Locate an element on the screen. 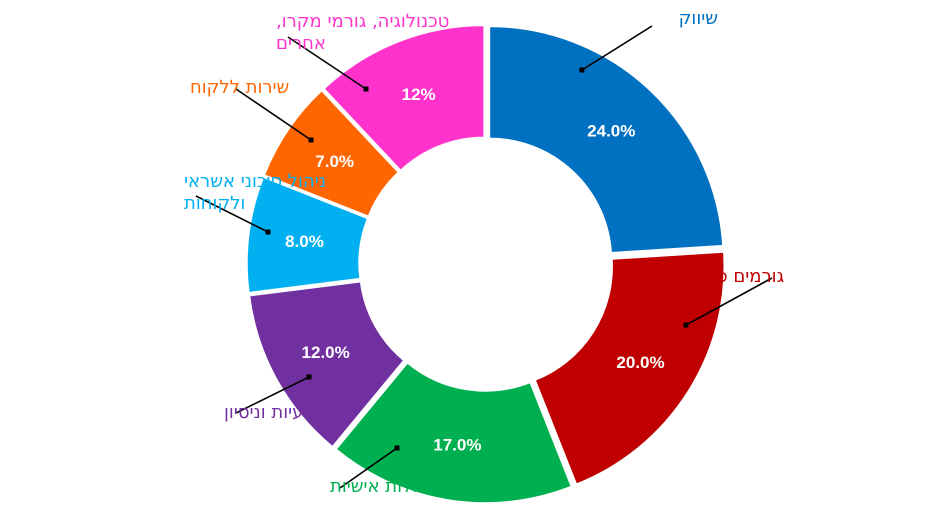  category-label: גורמים פיננסיים is located at coordinates (725, 276).